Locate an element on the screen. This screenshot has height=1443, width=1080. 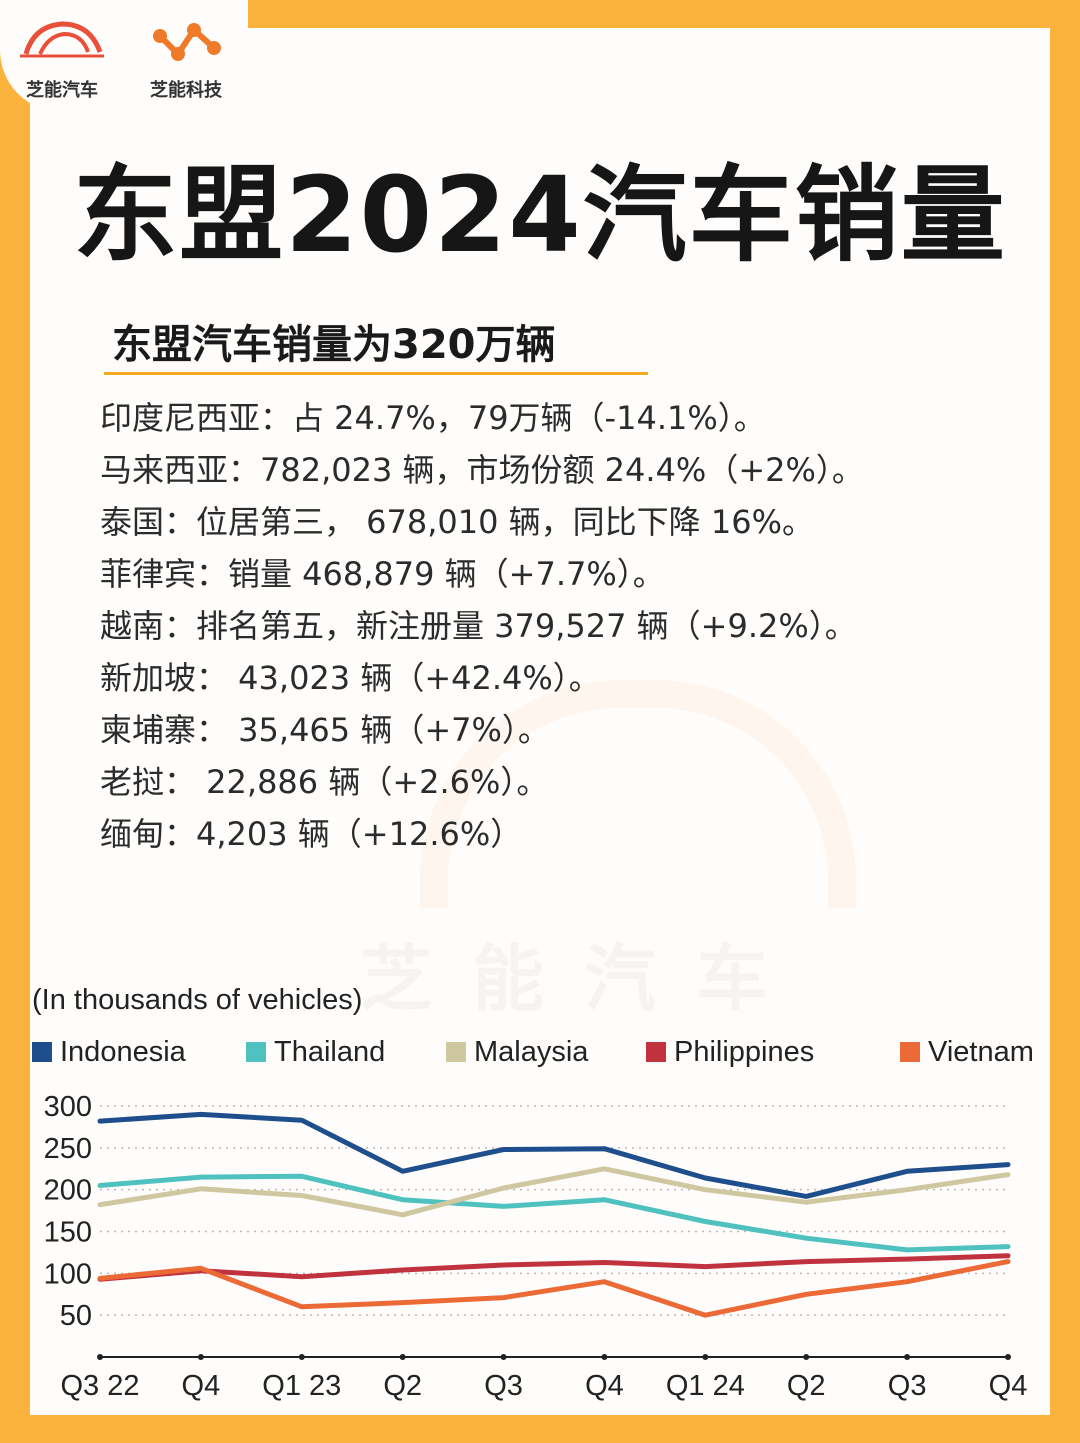
logo-zhineng-tech: 芝能科技 is located at coordinates (186, 56).